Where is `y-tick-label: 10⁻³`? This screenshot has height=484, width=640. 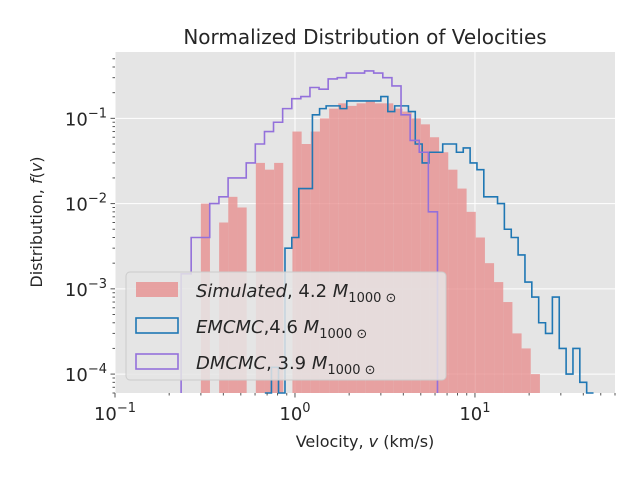
y-tick-label: 10⁻³ is located at coordinates (86, 289).